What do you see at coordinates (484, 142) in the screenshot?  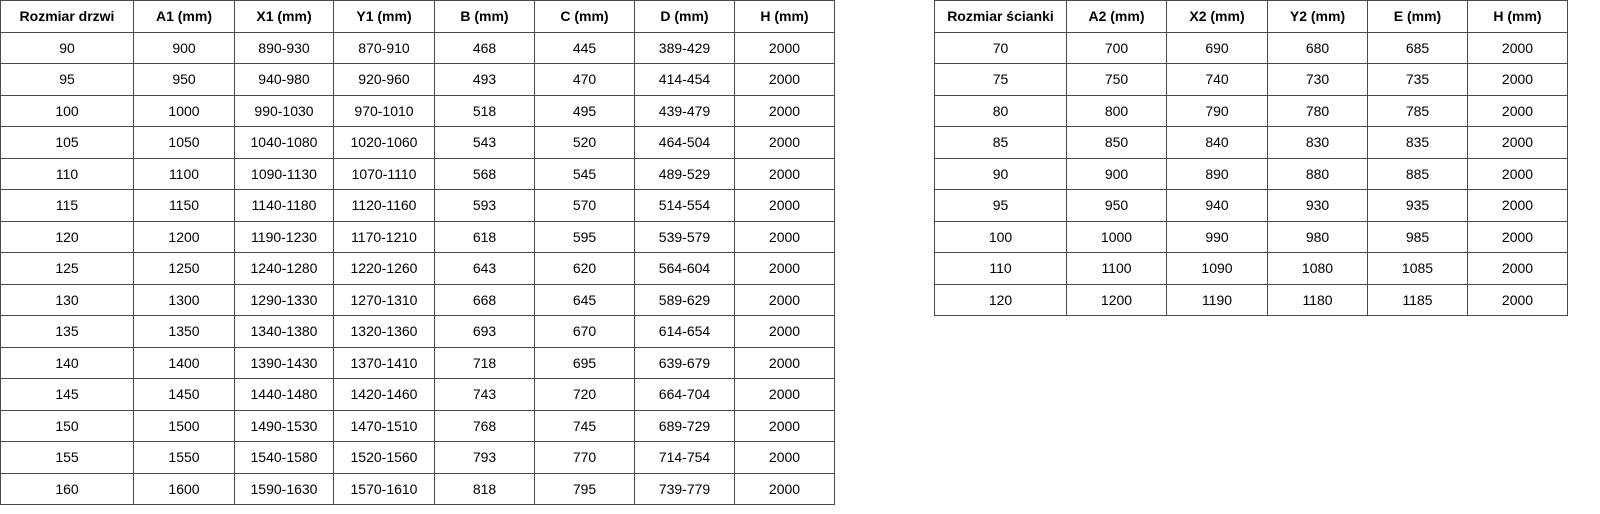 I see `table-cell: 543` at bounding box center [484, 142].